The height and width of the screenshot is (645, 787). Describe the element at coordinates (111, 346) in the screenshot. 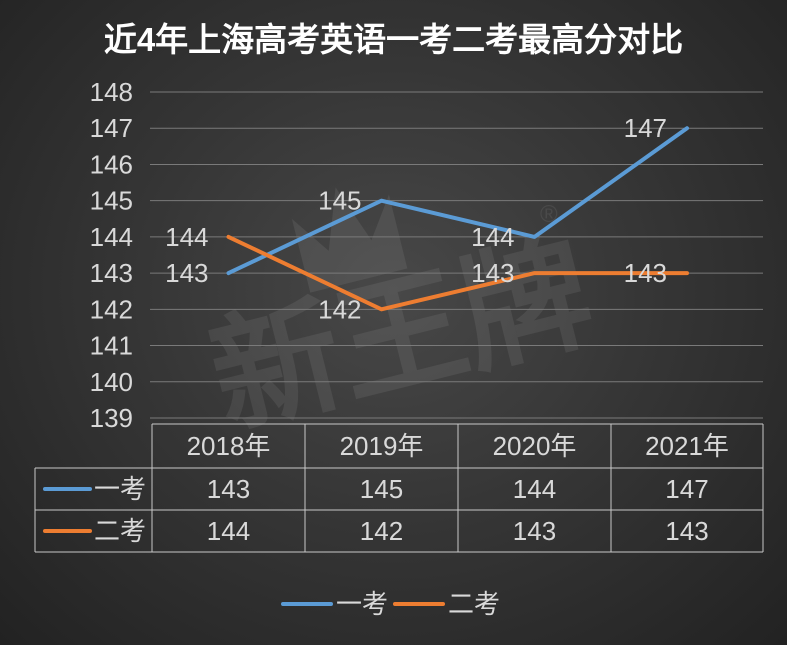

I see `y-tick-label: 141` at that location.